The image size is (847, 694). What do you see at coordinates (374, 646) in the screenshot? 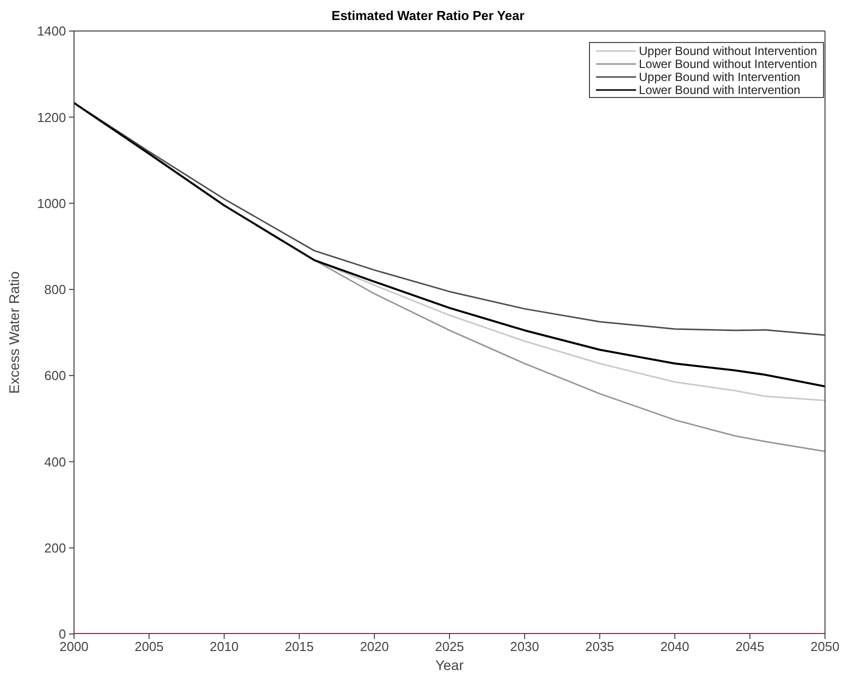
I see `x-tick-label: 2020` at bounding box center [374, 646].